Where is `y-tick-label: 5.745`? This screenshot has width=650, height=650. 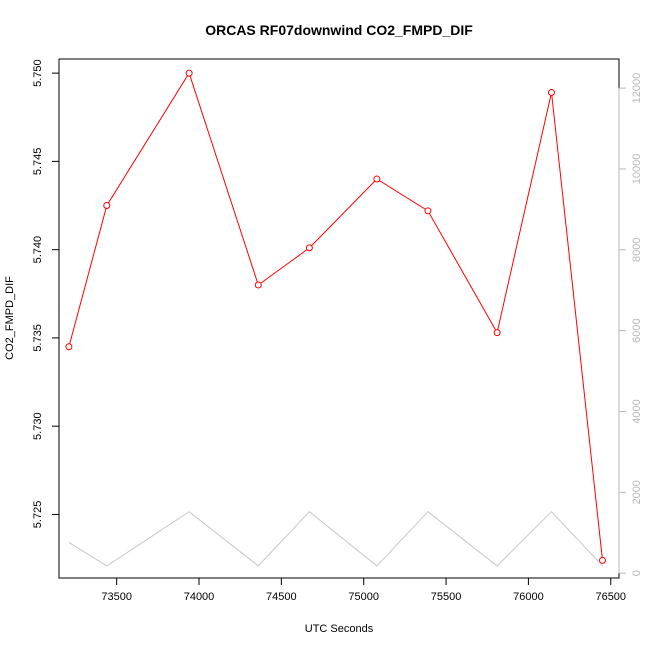
y-tick-label: 5.745 is located at coordinates (38, 162).